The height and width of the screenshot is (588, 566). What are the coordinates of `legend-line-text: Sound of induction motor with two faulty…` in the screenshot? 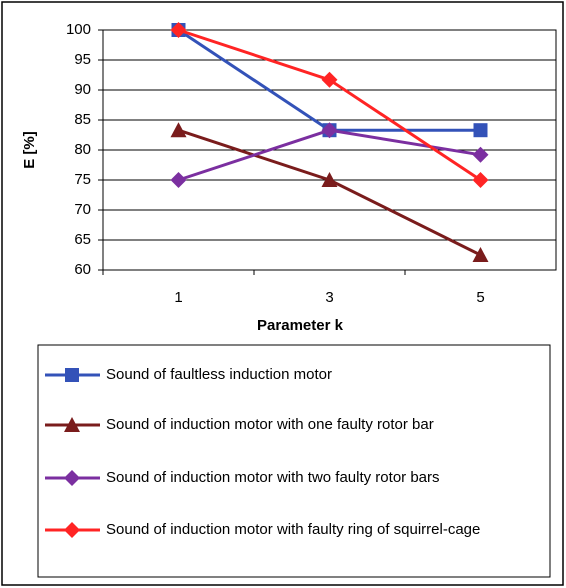 It's located at (273, 477).